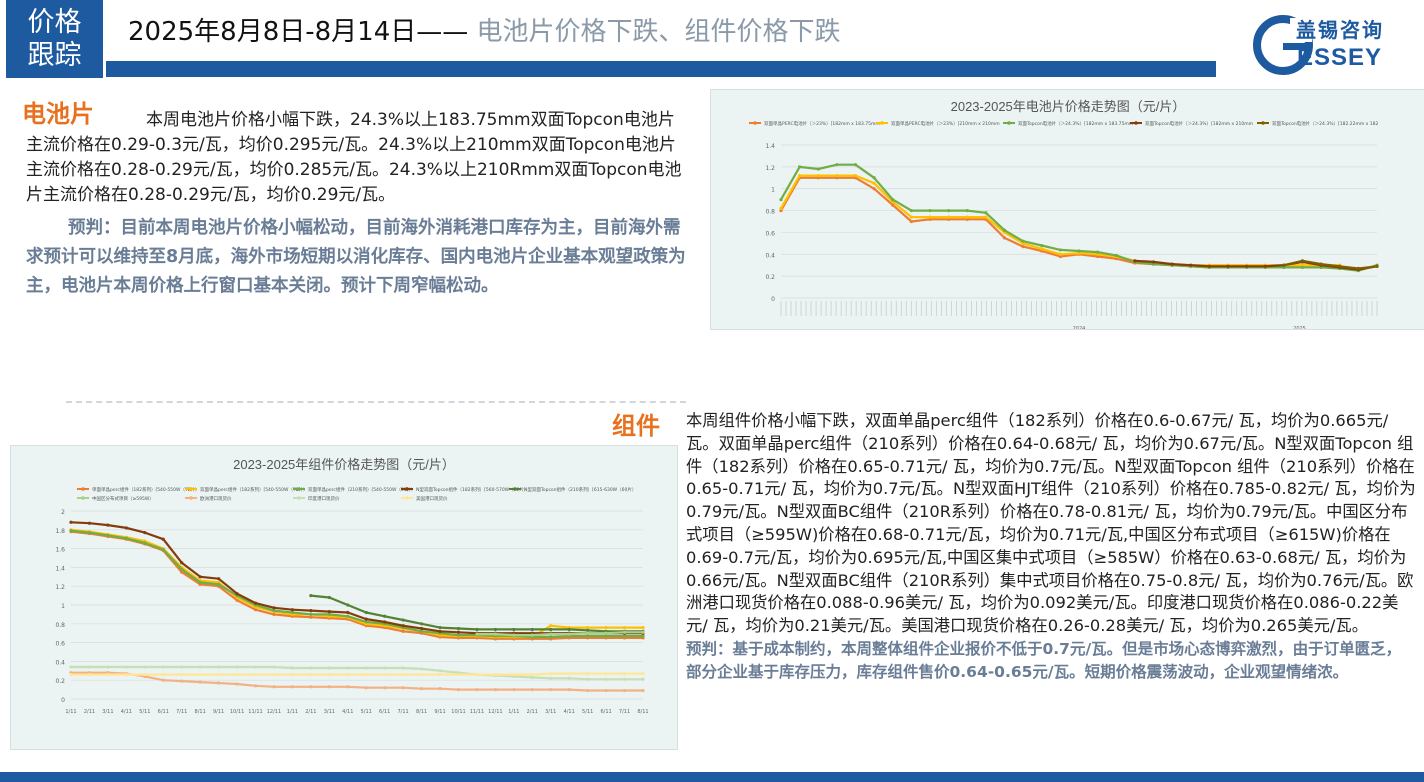 This screenshot has height=782, width=1424. Describe the element at coordinates (712, 777) in the screenshot. I see `footer-bar` at that location.